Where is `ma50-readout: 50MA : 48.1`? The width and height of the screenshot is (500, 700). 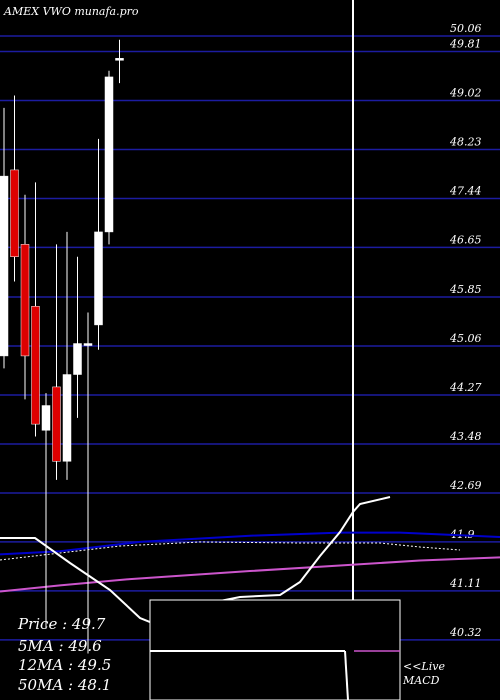
ma50-readout: 50MA : 48.1 is located at coordinates (65, 685).